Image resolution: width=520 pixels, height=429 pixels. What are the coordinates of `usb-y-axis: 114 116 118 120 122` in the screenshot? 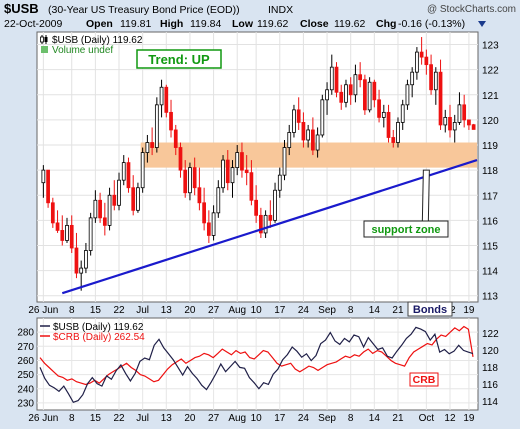 It's located at (490, 368).